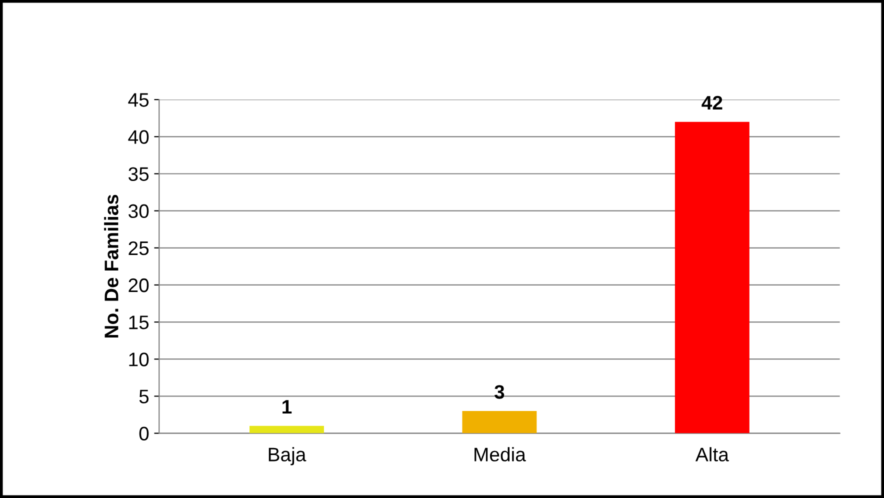 This screenshot has width=884, height=498. Describe the element at coordinates (139, 323) in the screenshot. I see `y-tick-label: 15` at that location.